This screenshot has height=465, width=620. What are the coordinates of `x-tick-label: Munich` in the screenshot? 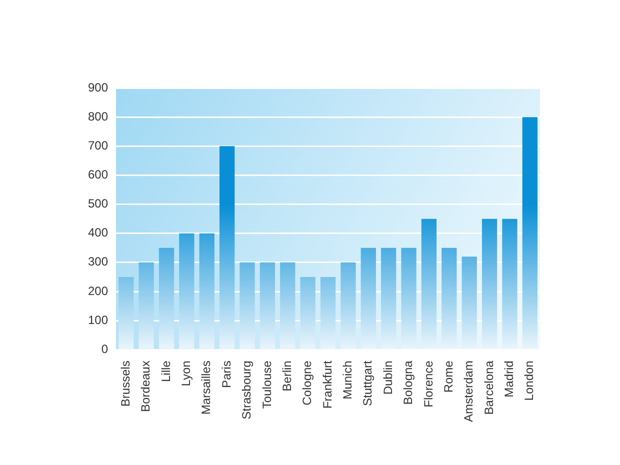 It's located at (347, 380).